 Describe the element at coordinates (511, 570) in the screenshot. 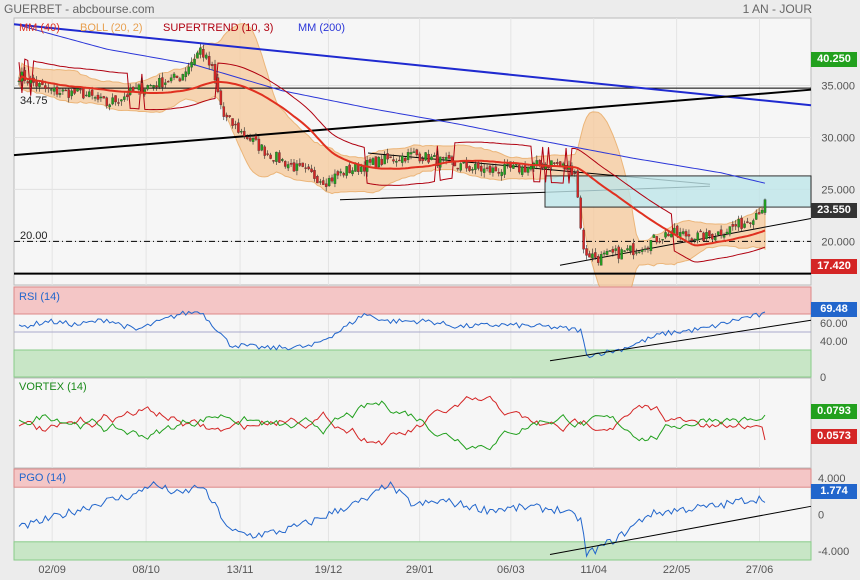

I see `x-tick-label: 06/03` at that location.